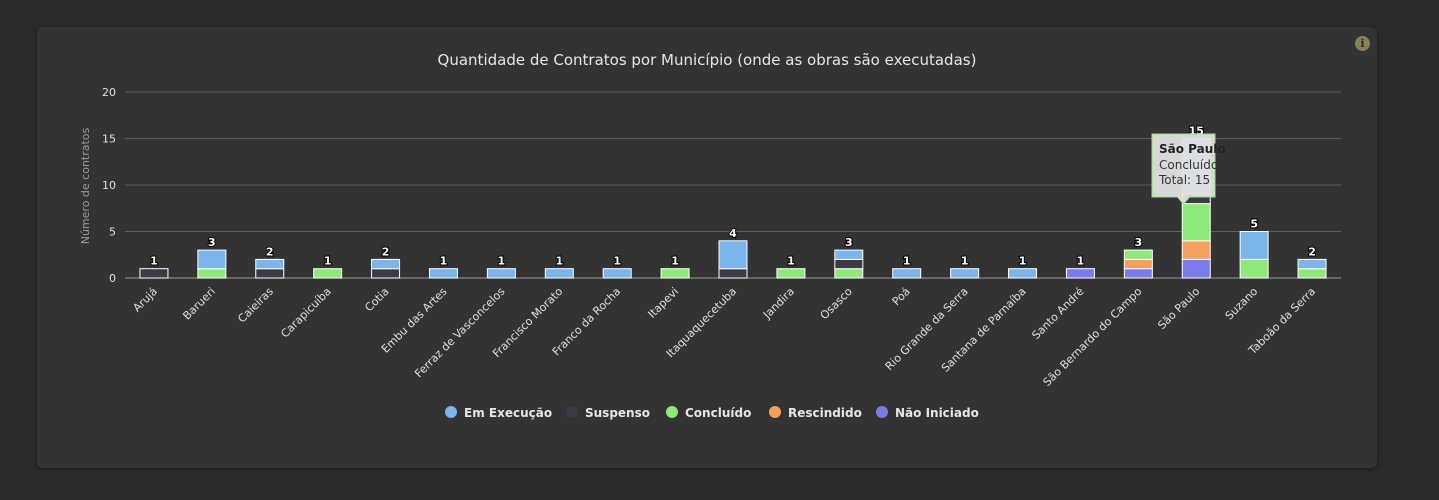 This screenshot has width=1439, height=500. What do you see at coordinates (376, 299) in the screenshot?
I see `x-tick-label: Cotia` at bounding box center [376, 299].